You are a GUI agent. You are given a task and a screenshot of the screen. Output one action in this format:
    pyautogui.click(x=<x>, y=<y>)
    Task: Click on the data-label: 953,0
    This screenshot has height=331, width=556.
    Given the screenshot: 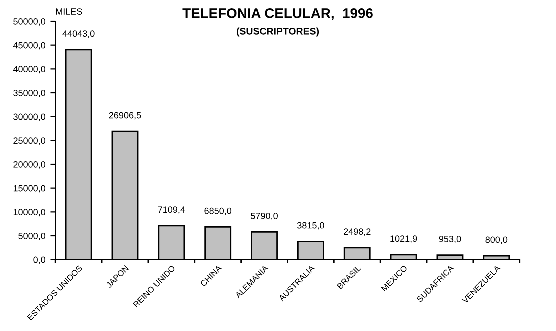 What is the action you would take?
    pyautogui.click(x=450, y=240)
    